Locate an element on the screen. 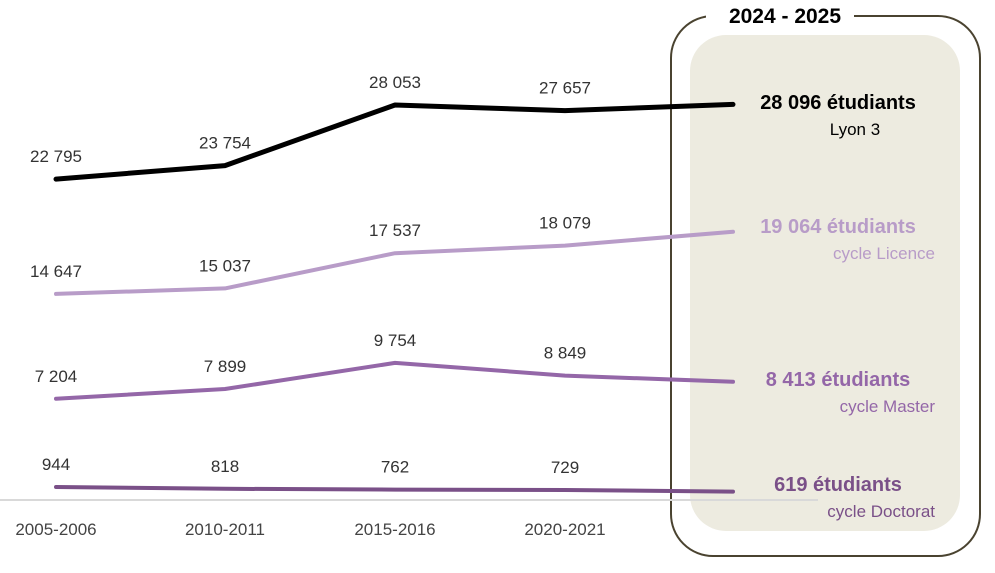 The width and height of the screenshot is (995, 573). final-value-label: 28 096 étudiants is located at coordinates (838, 103).